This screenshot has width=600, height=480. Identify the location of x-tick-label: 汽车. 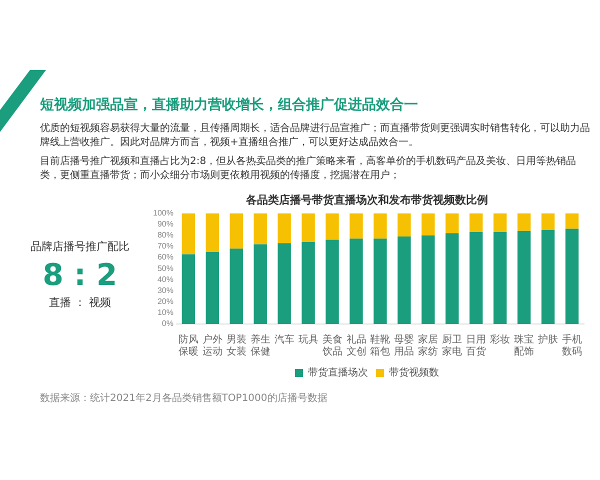
(284, 340).